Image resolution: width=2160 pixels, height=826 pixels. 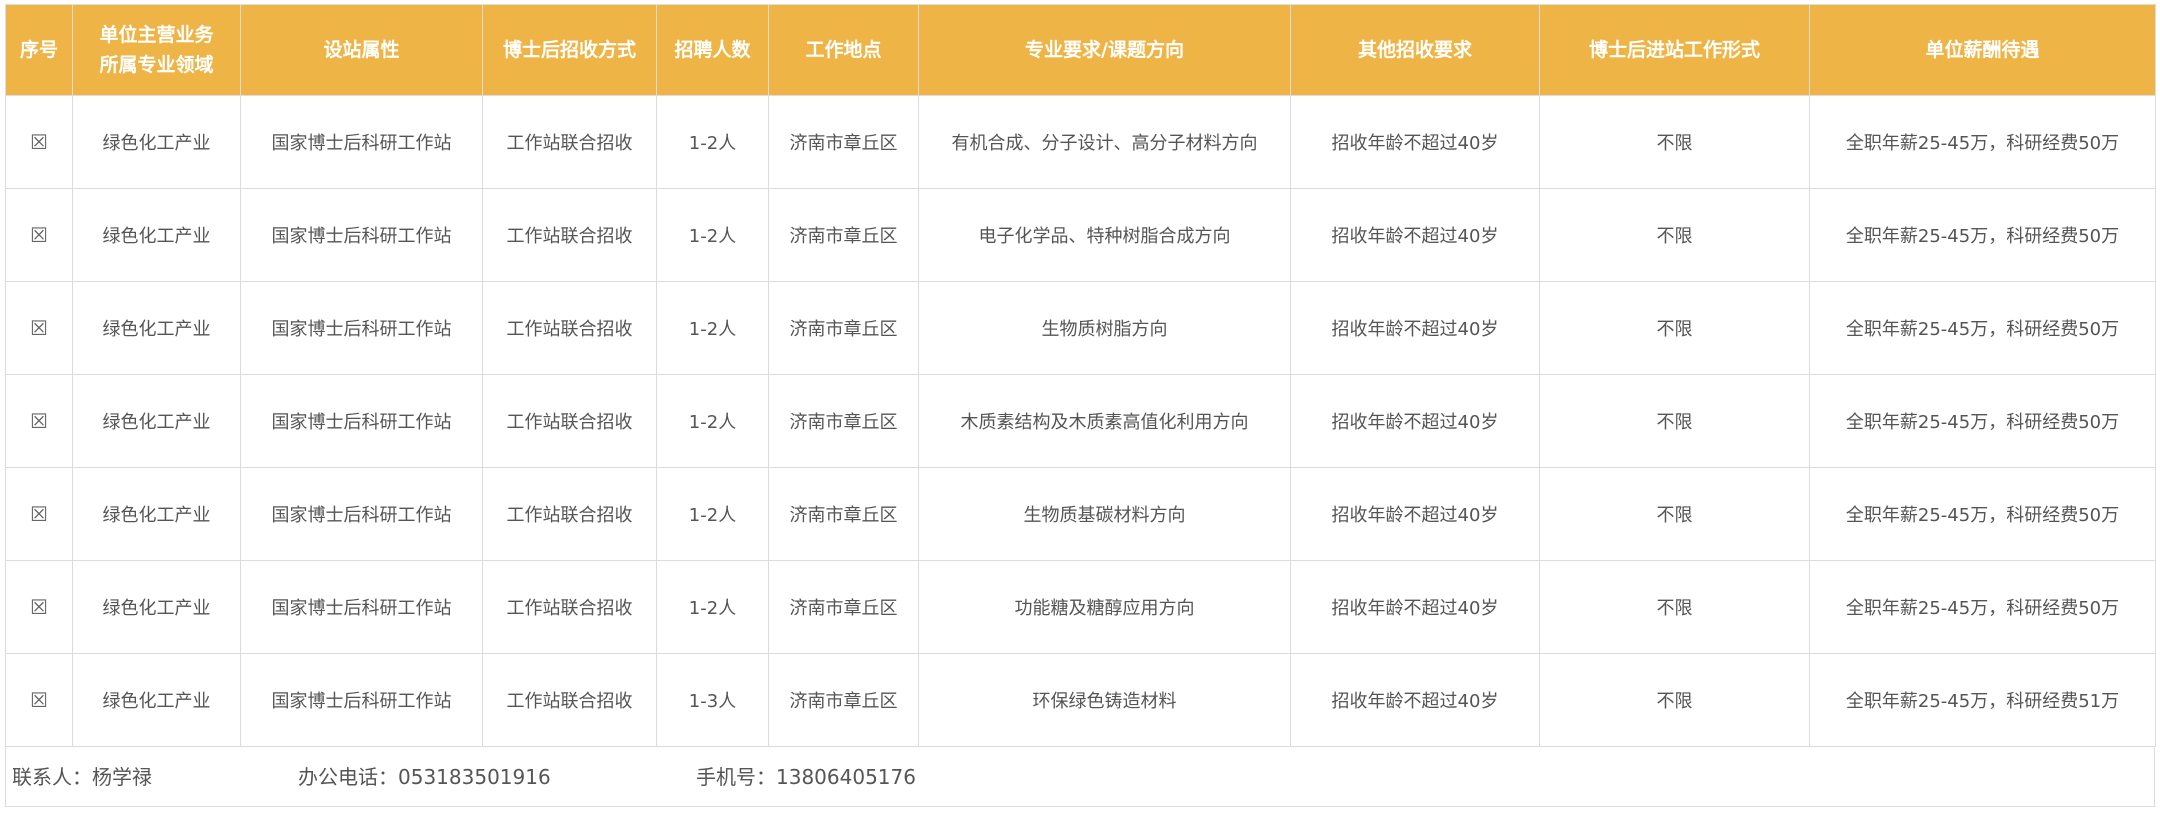 I want to click on col-header-method: 博士后招收方式, so click(x=569, y=50).